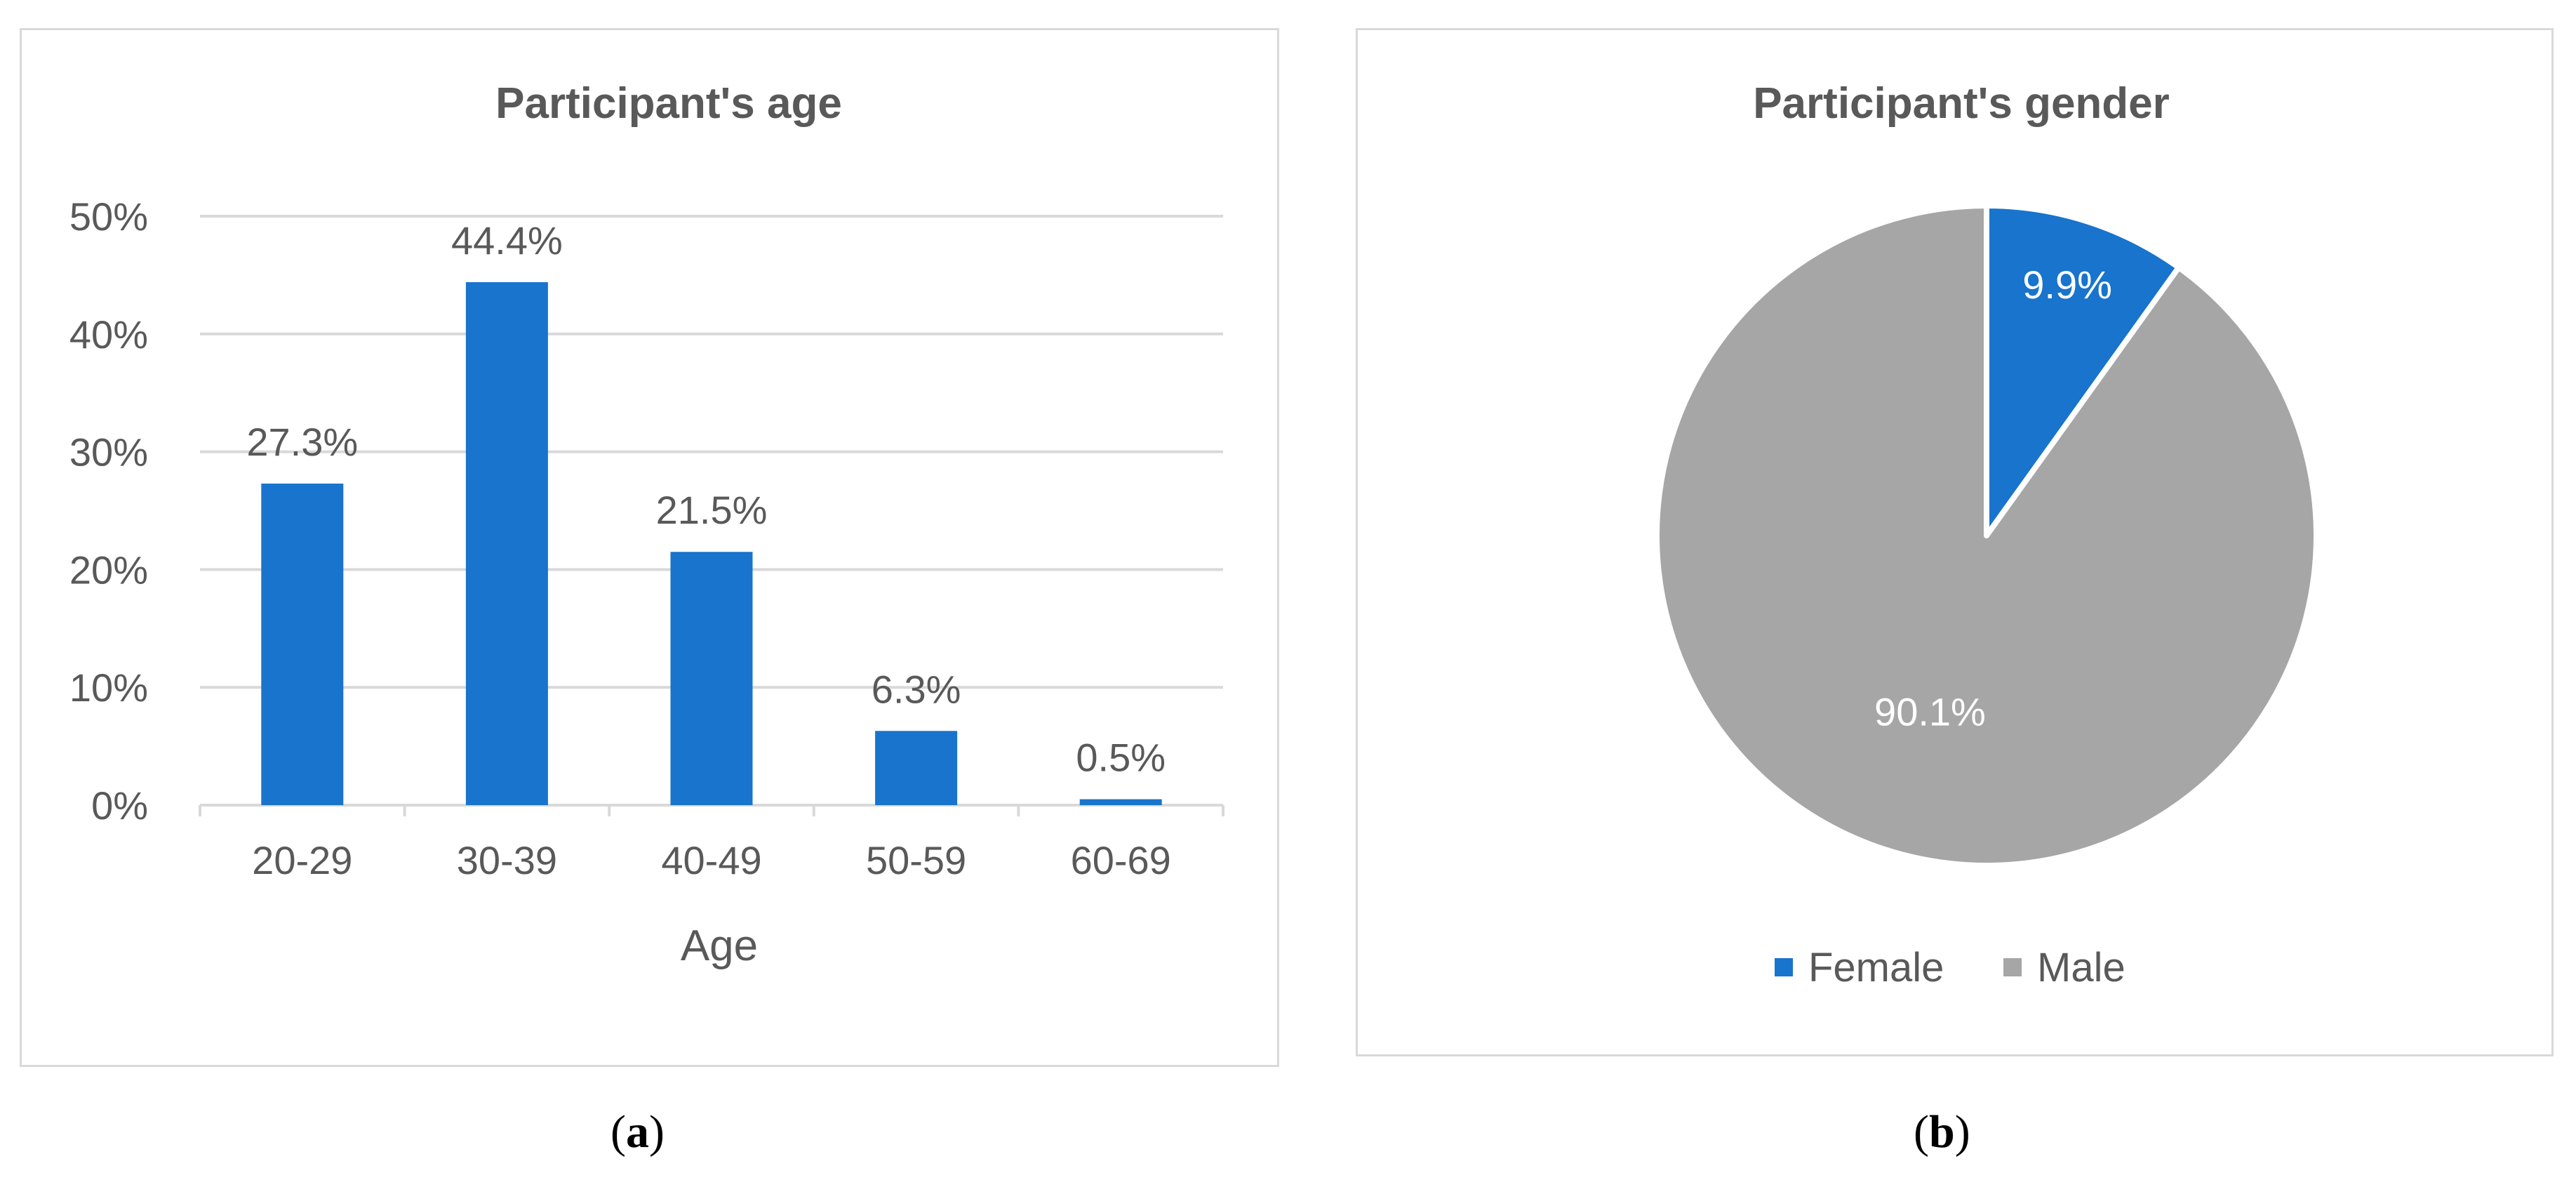 Image resolution: width=2576 pixels, height=1187 pixels. Describe the element at coordinates (1950, 967) in the screenshot. I see `gender-legend: Female Male` at that location.